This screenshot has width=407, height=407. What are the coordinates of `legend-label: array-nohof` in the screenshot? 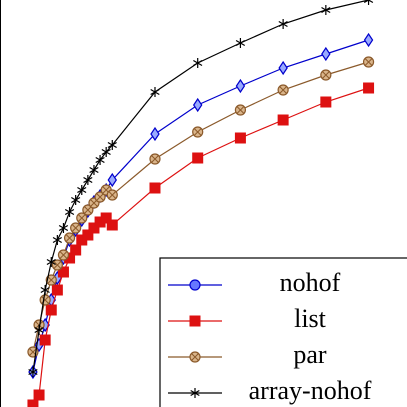 It's located at (310, 390).